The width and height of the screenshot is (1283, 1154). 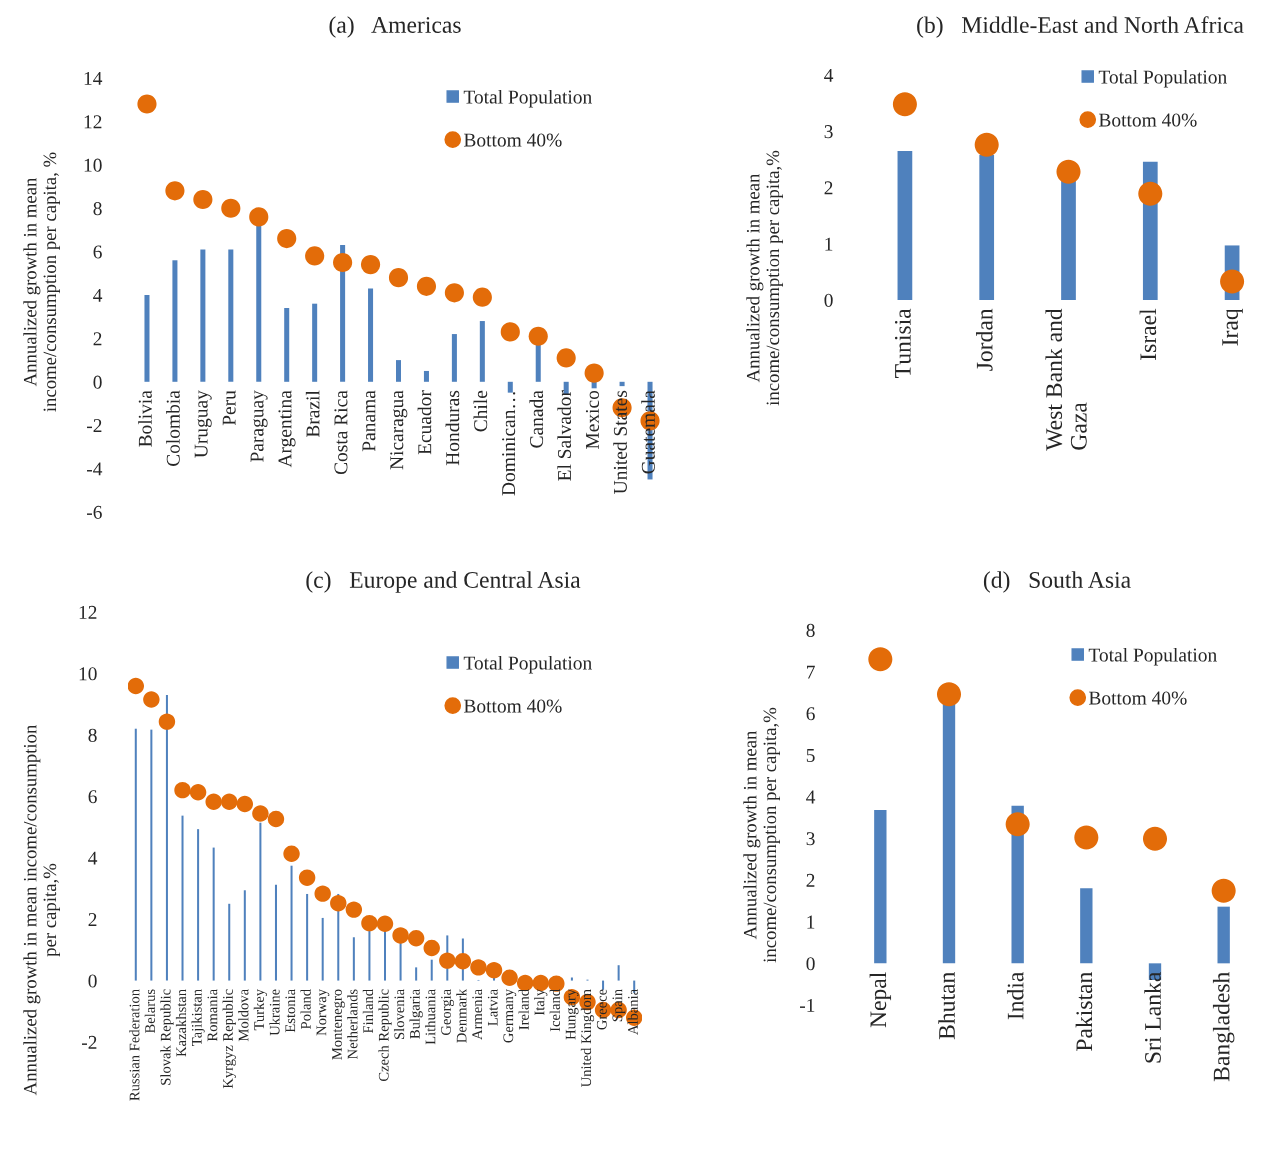 I want to click on x-tick-label: Norway, so click(x=323, y=1012).